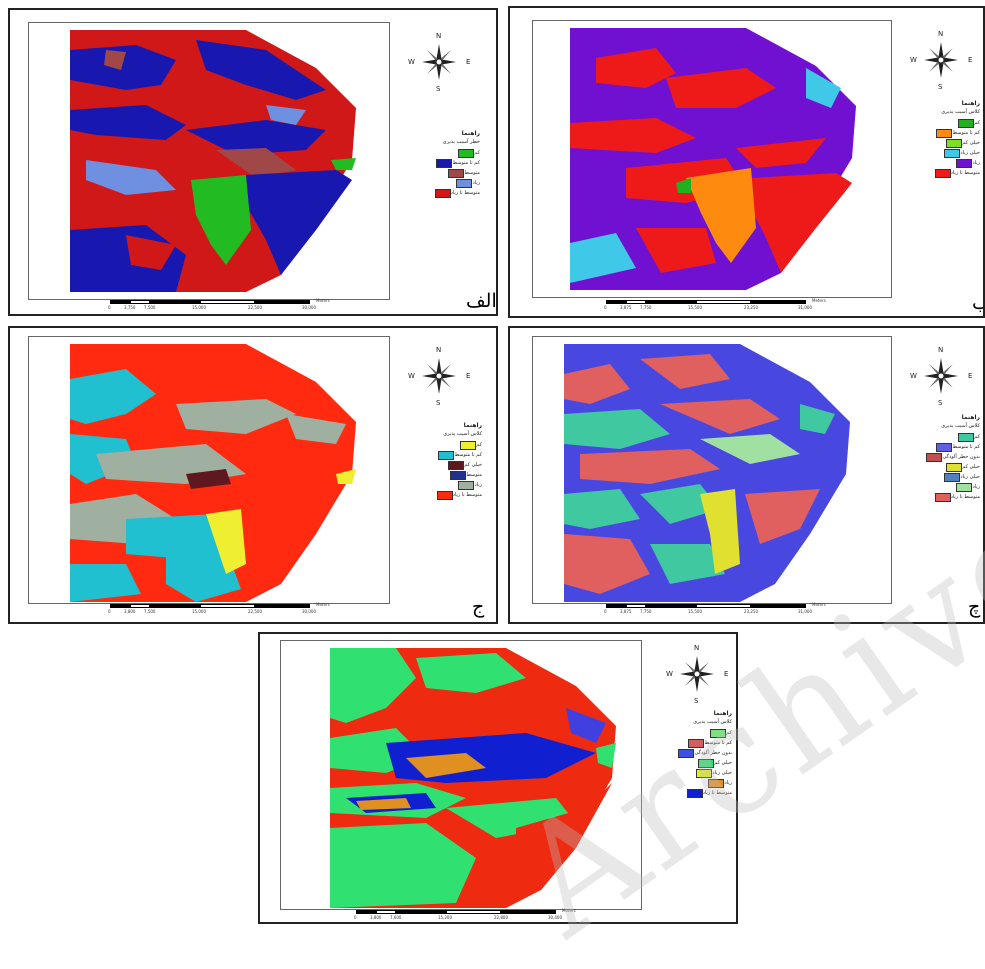  What do you see at coordinates (977, 303) in the screenshot?
I see `panel-label: ب` at bounding box center [977, 303].